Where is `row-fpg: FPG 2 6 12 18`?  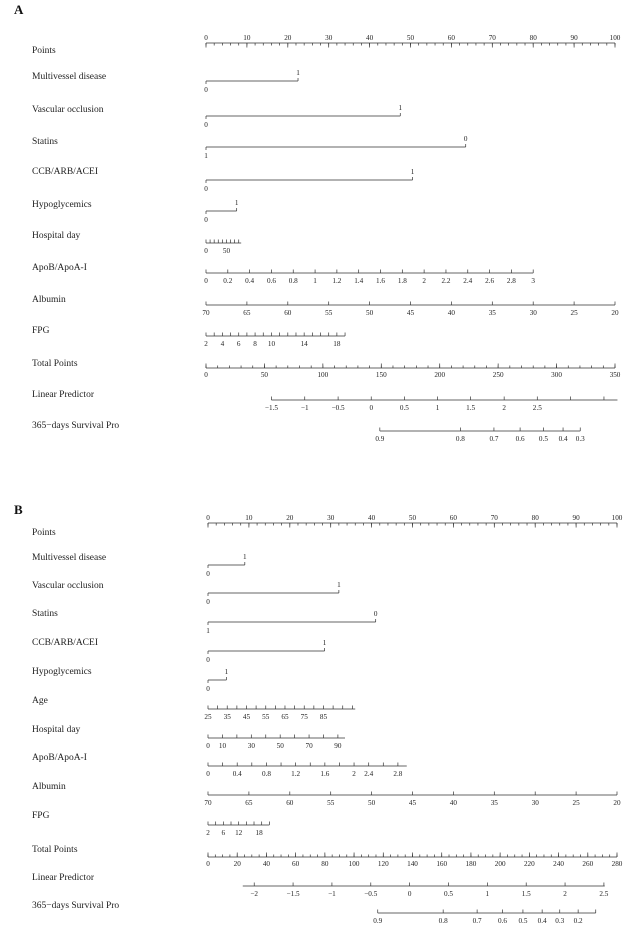 row-fpg: FPG 2 6 12 18 is located at coordinates (151, 824).